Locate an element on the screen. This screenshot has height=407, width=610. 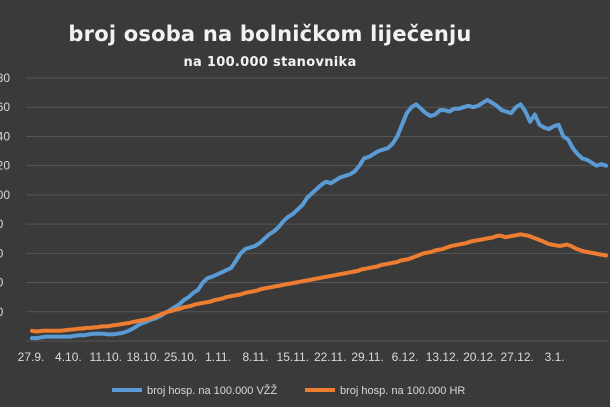
y-tick-label: 120 is located at coordinates (5, 166).